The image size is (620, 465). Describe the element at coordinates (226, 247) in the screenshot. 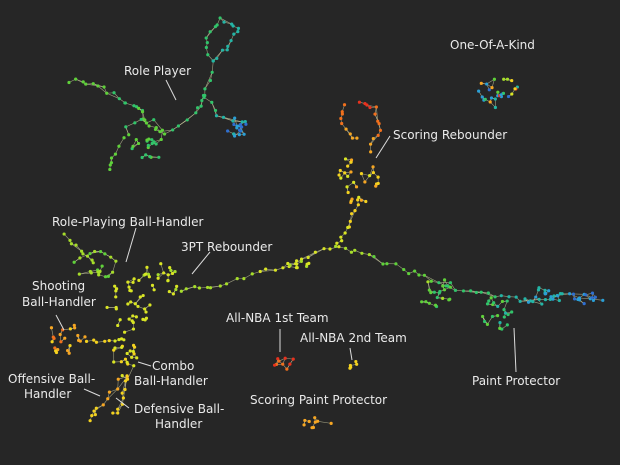

I see `label-three-pt-rebounder: 3PT Rebounder` at that location.